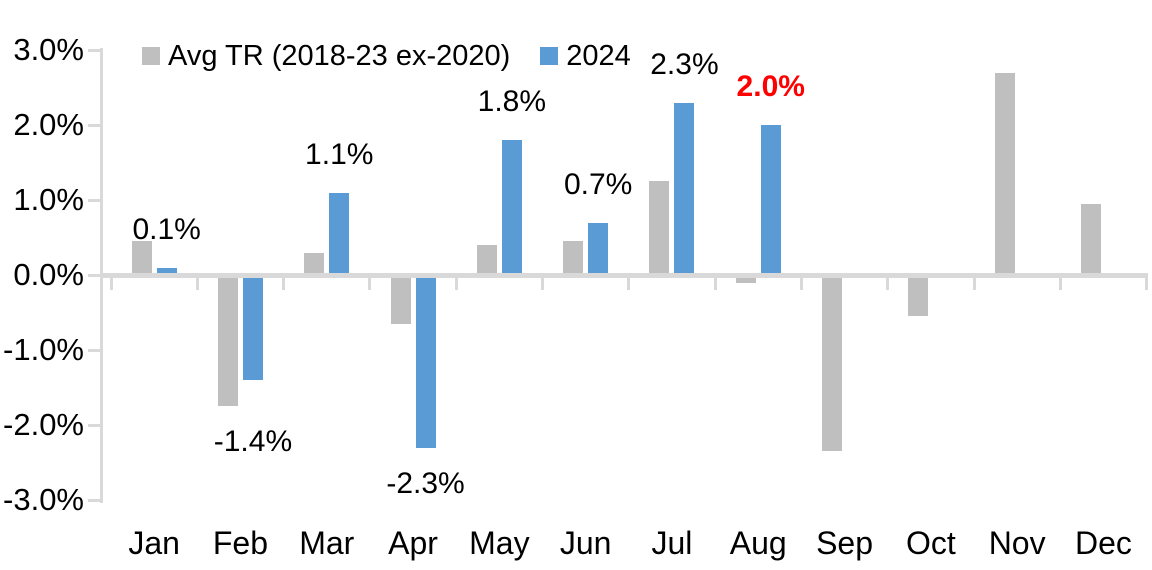 This screenshot has width=1152, height=570. Describe the element at coordinates (339, 56) in the screenshot. I see `legend-label-avg-tr: Avg TR (2018-23 ex-2020)` at that location.